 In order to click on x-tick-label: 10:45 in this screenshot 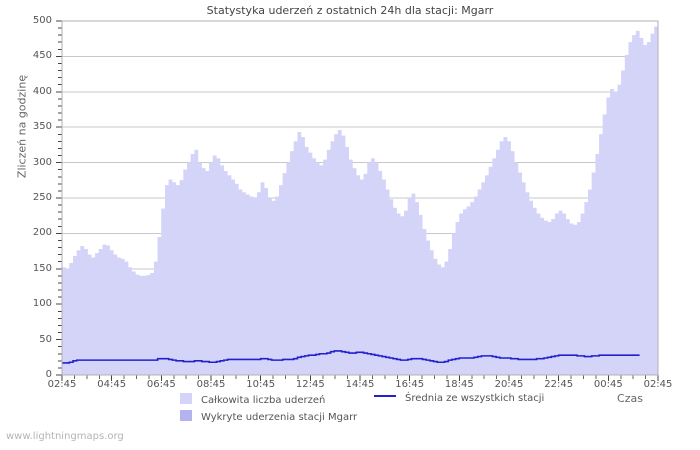, I will do `click(261, 384)`.